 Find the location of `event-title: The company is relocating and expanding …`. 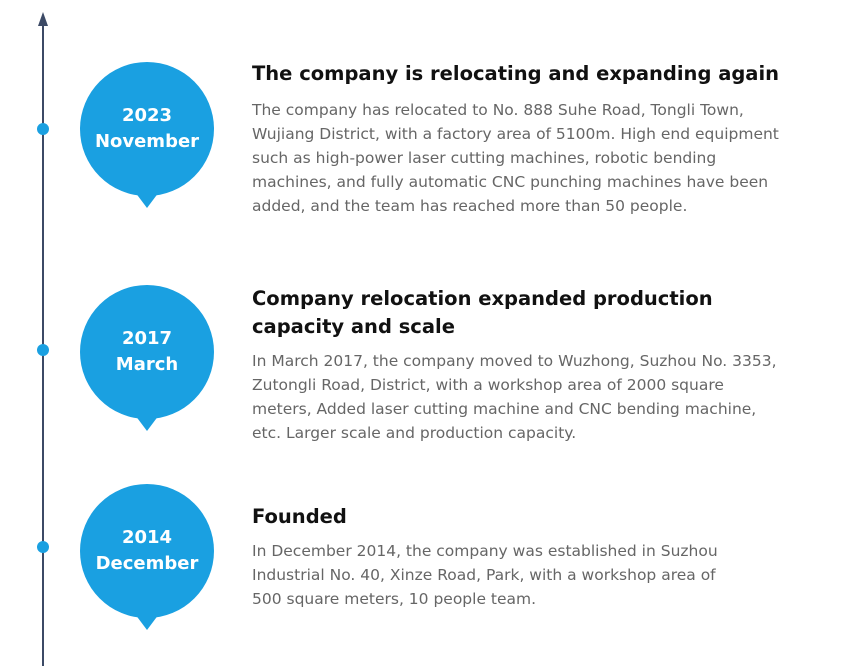

event-title: The company is relocating and expanding … is located at coordinates (516, 73).